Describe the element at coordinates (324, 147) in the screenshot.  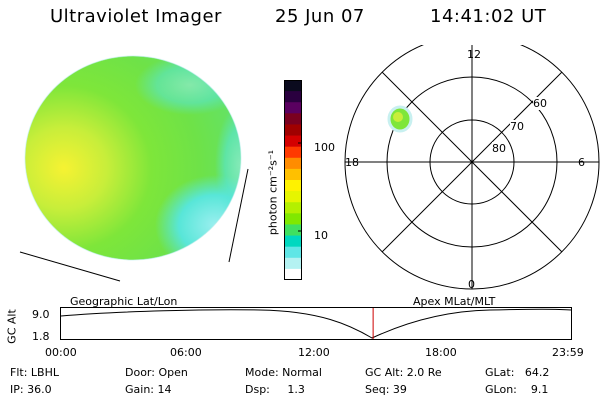
I see `colorbar-tick-100: 100` at that location.